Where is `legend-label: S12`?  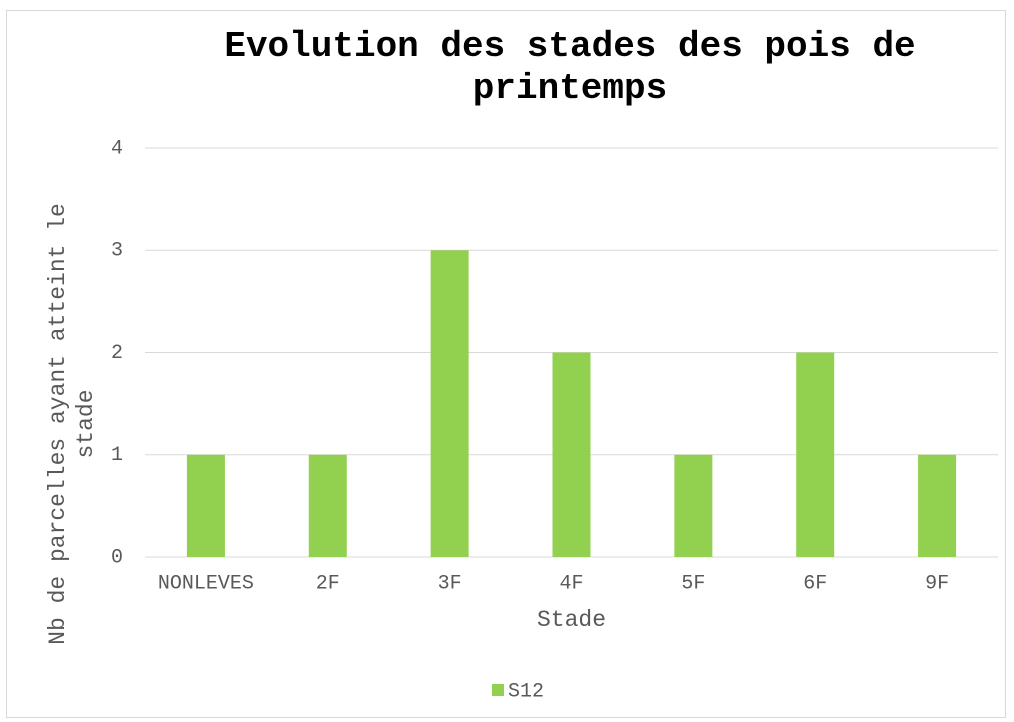 legend-label: S12 is located at coordinates (526, 691).